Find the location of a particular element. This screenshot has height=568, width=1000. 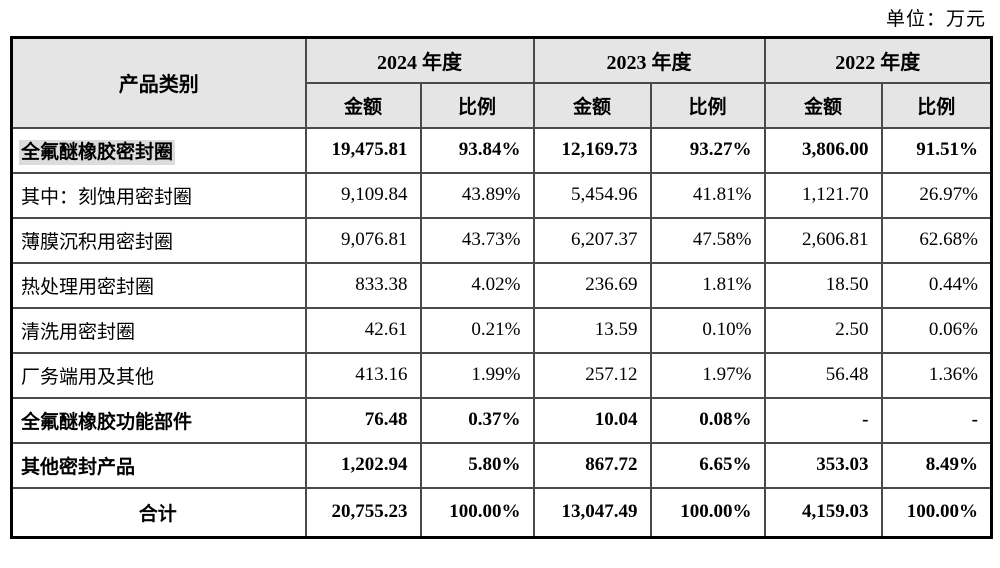

ratio-cell-2024: 0.21% is located at coordinates (477, 330).